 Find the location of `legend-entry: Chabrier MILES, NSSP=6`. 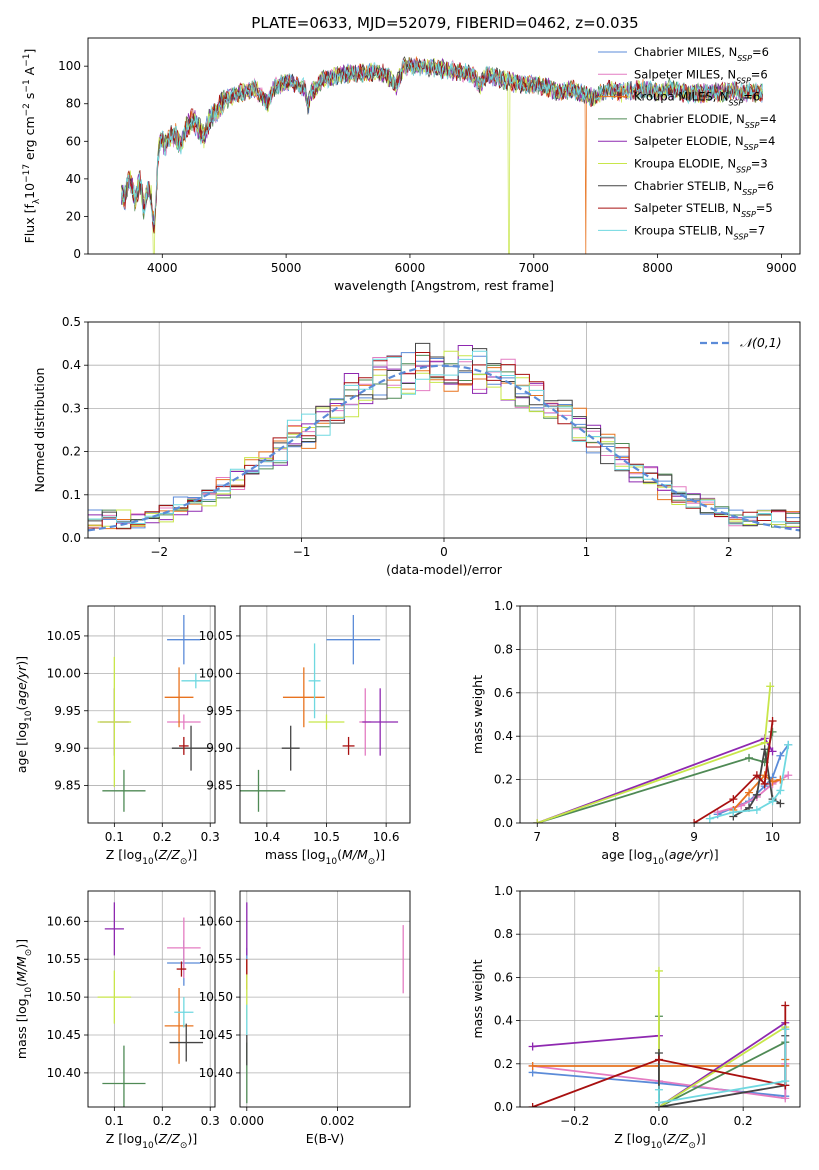

legend-entry: Chabrier MILES, NSSP=6 is located at coordinates (701, 54).